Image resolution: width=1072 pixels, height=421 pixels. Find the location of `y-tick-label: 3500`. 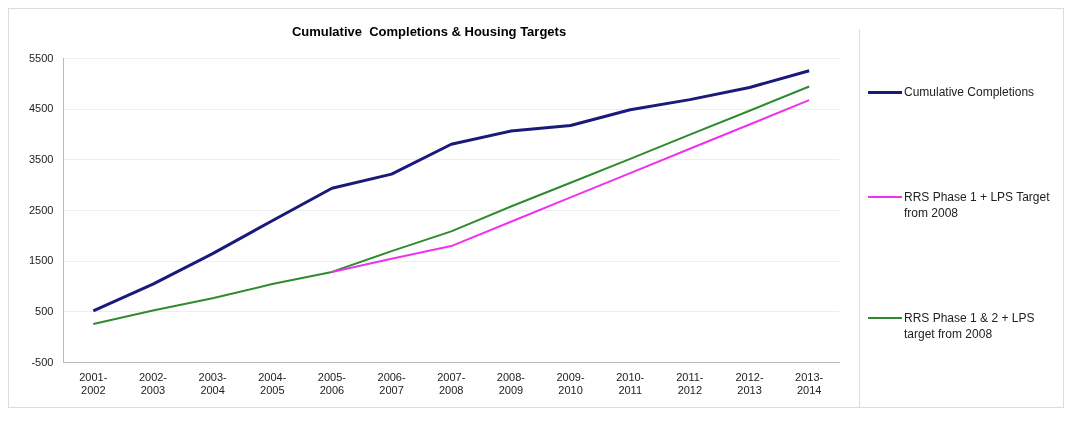

y-tick-label: 3500 is located at coordinates (41, 158).